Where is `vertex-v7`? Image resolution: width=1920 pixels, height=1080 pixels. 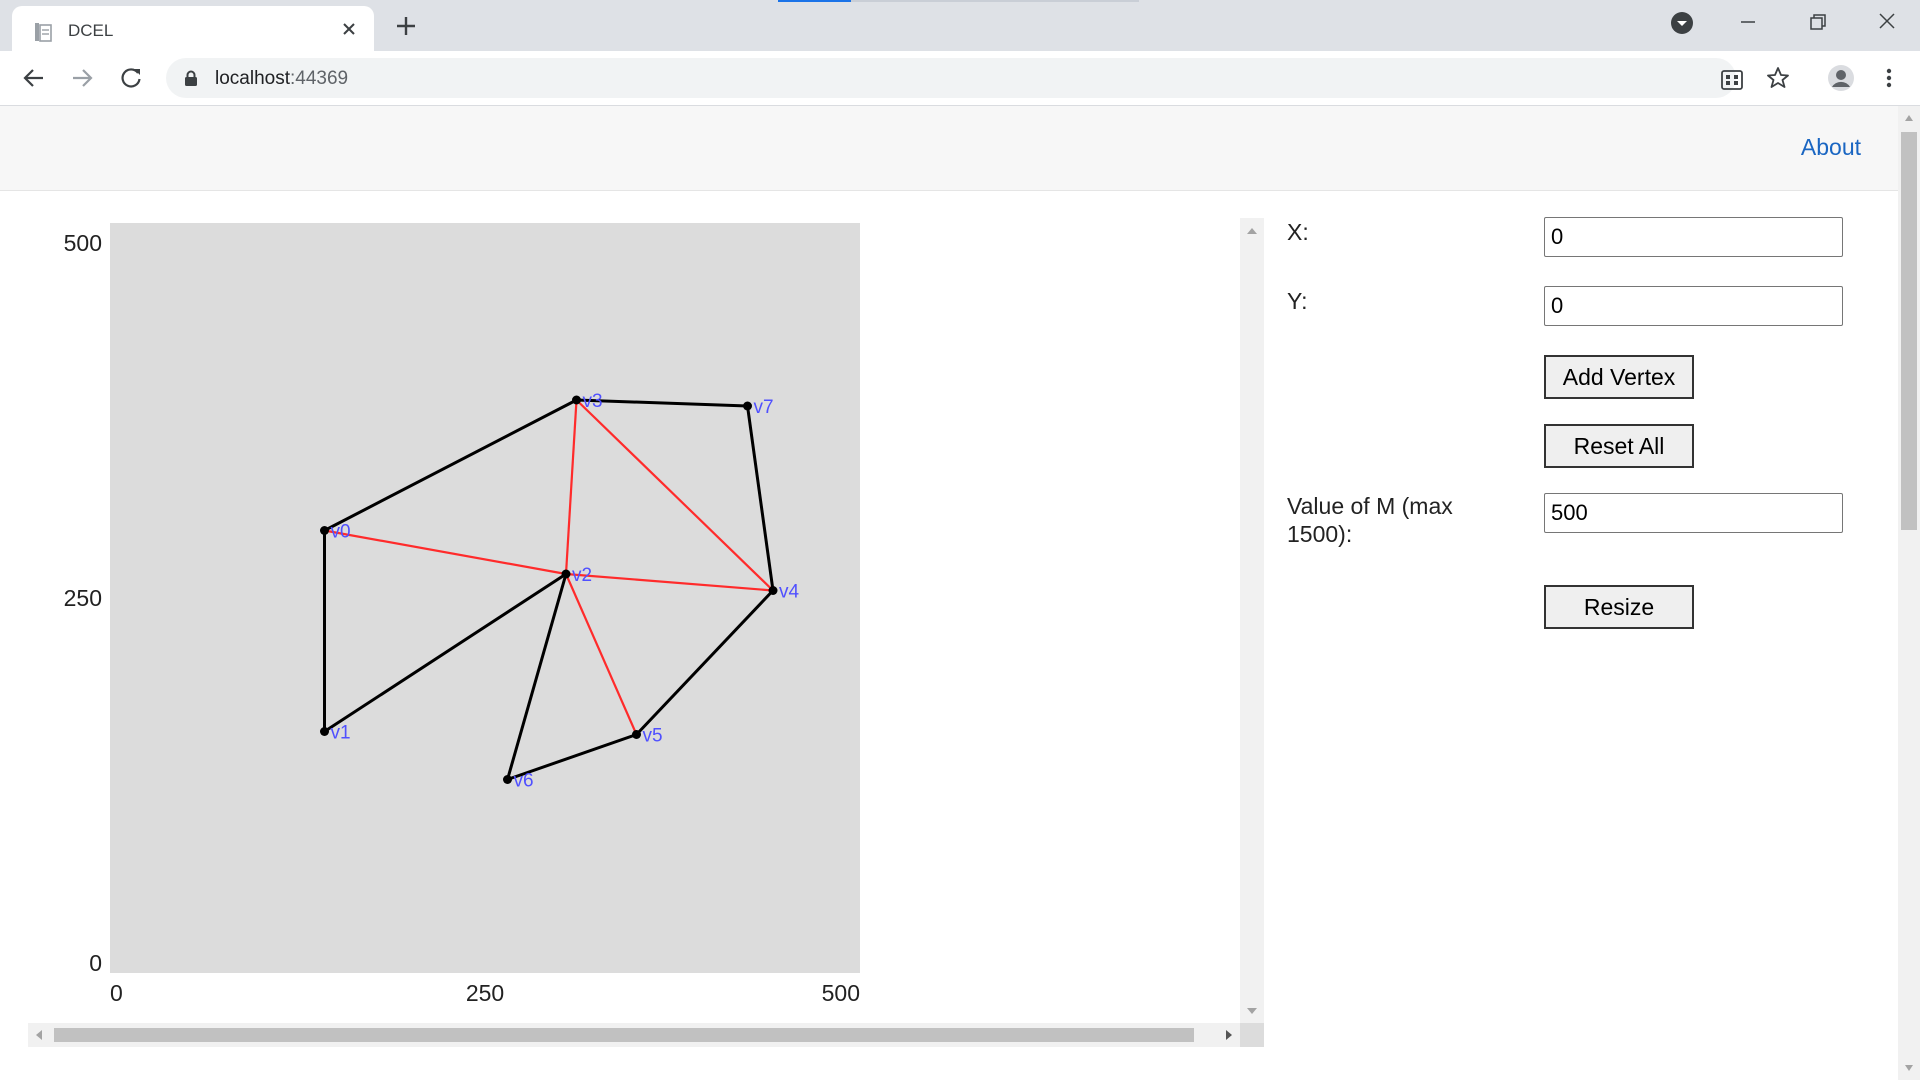 vertex-v7 is located at coordinates (747, 406).